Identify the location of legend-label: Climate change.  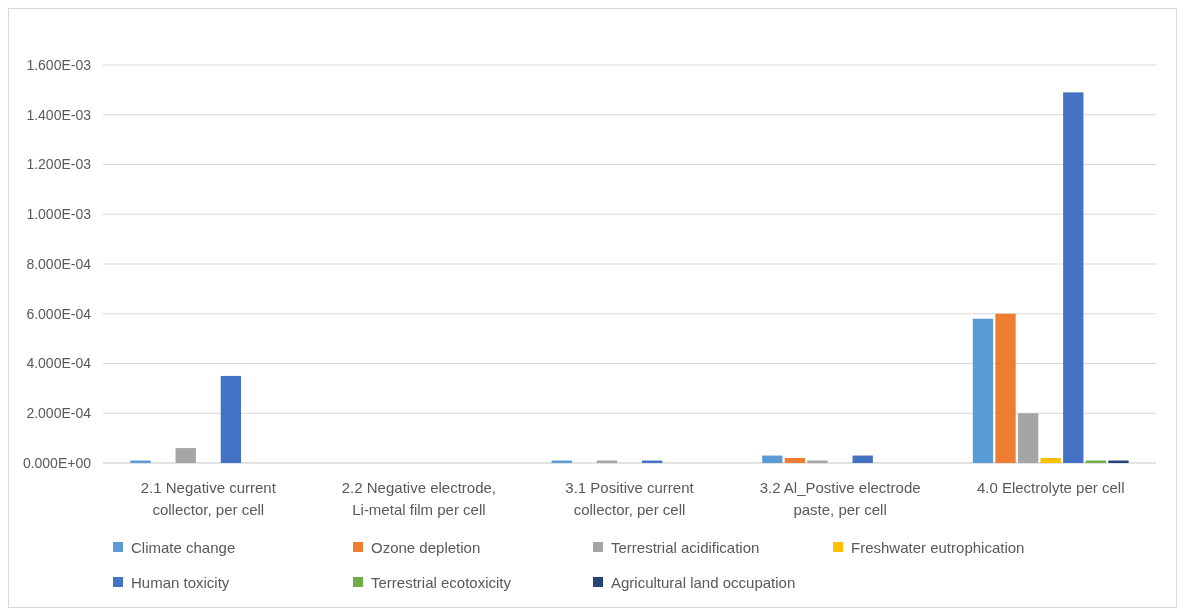
(183, 548).